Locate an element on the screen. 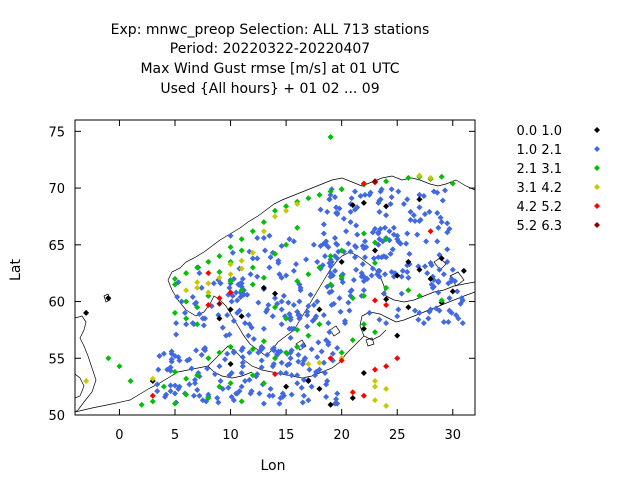 This screenshot has height=480, width=640. y-tick-label: 65 is located at coordinates (56, 246).